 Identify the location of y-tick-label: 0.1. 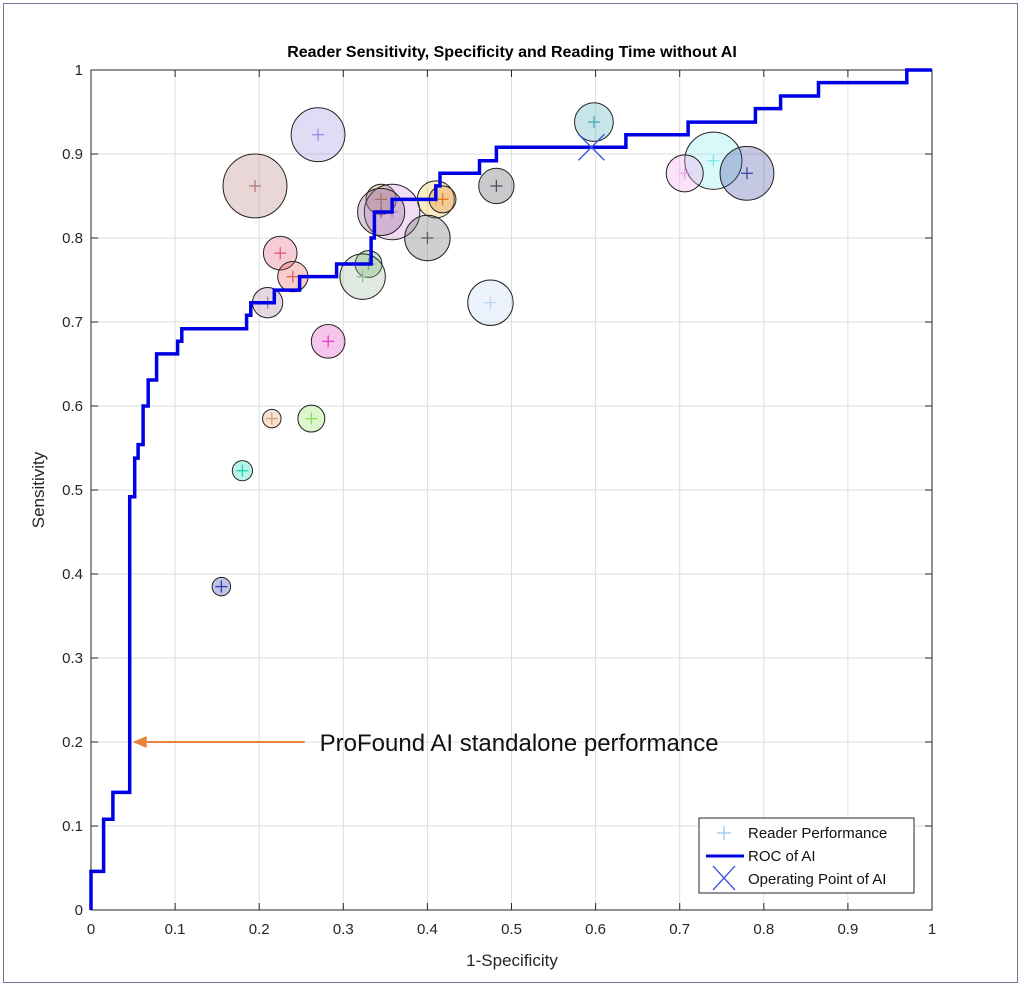
(72, 826).